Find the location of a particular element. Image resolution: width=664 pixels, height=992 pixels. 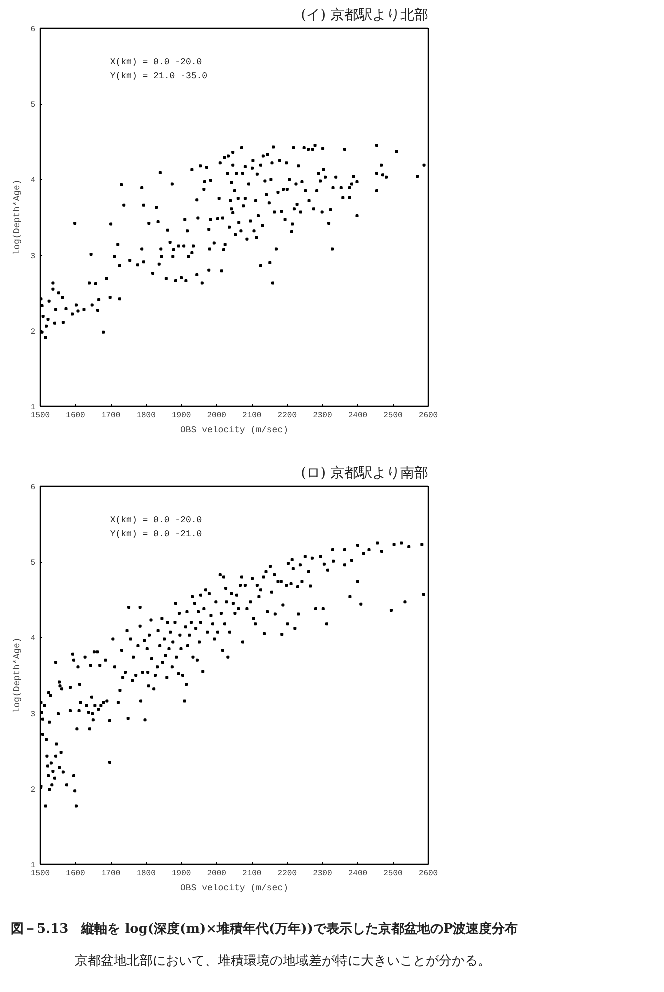

chart-subtitle: (イ) 京都駅より北部 is located at coordinates (364, 16).